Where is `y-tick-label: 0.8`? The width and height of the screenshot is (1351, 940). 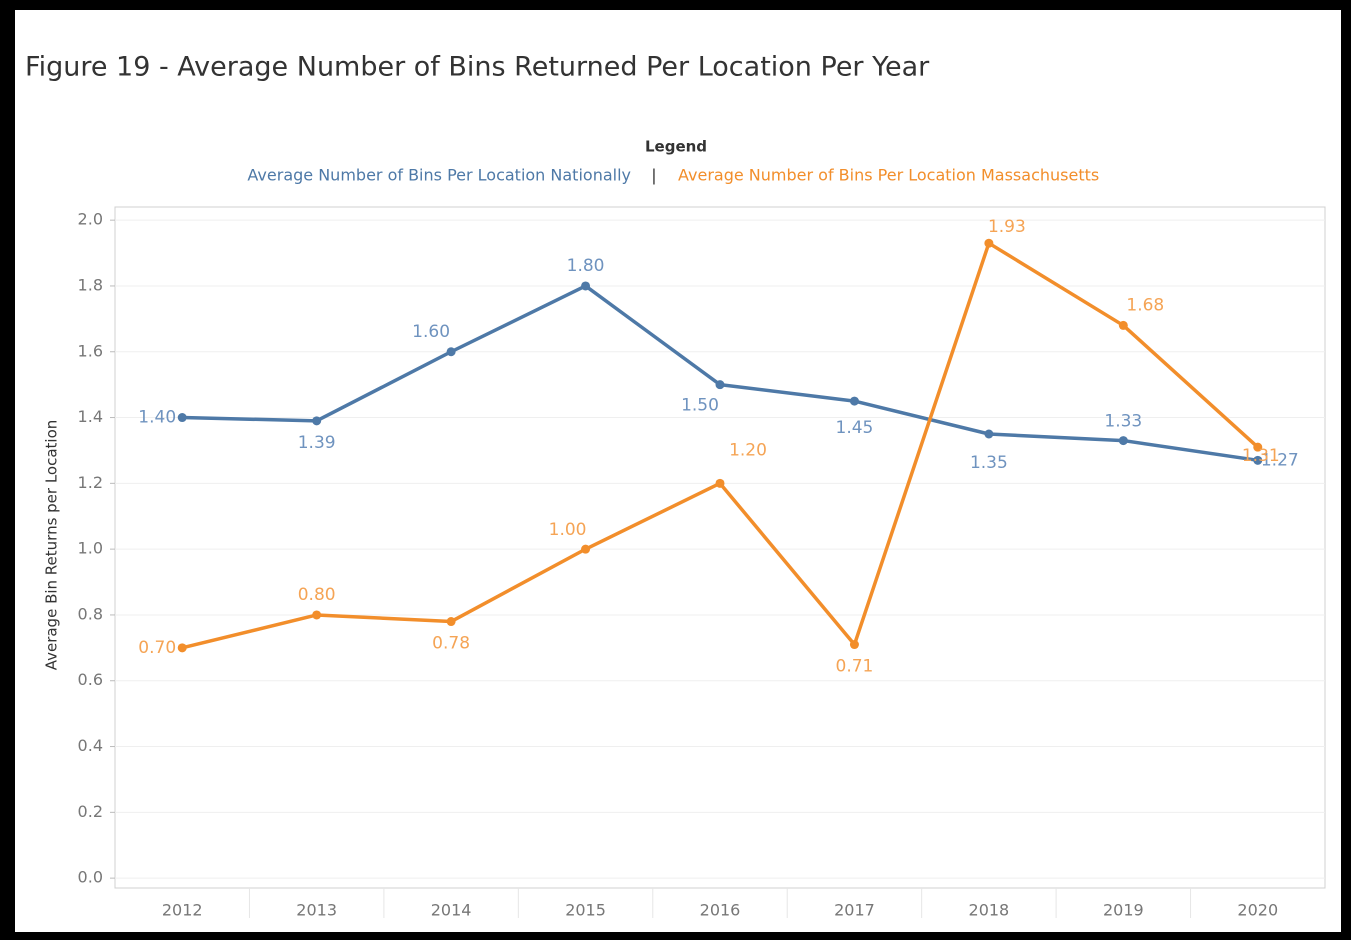
y-tick-label: 0.8 is located at coordinates (90, 613).